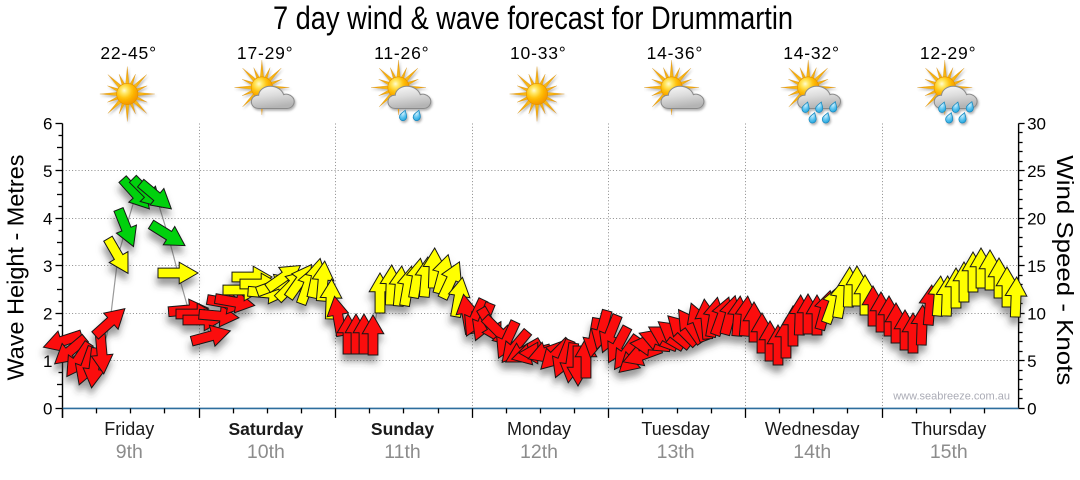 The height and width of the screenshot is (480, 1080). I want to click on svg-text: 9th, so click(129, 452).